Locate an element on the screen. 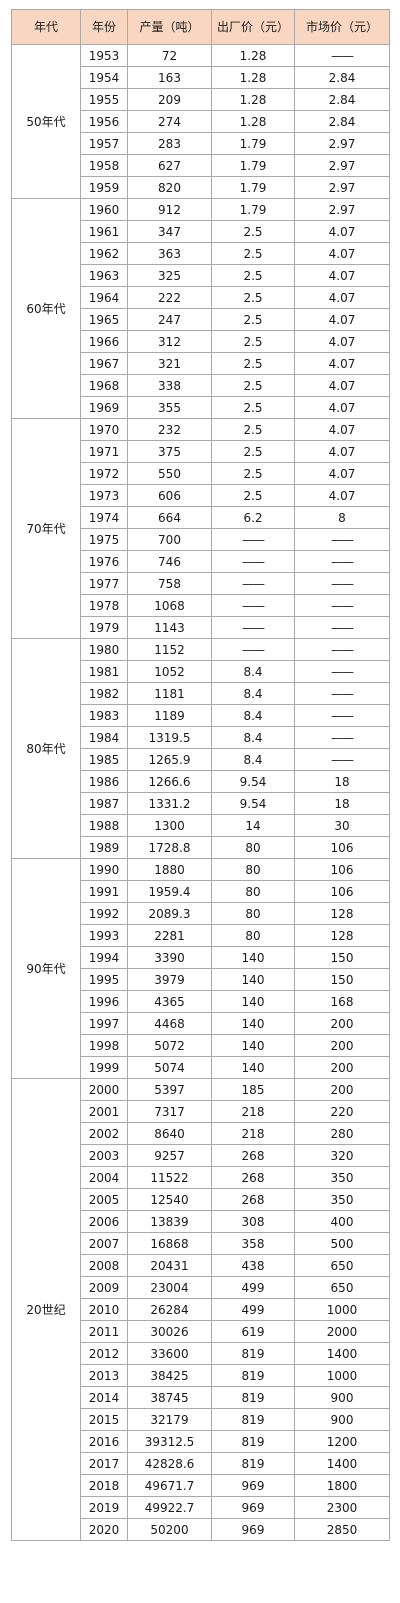  market-price-cell: 500 is located at coordinates (342, 1243).